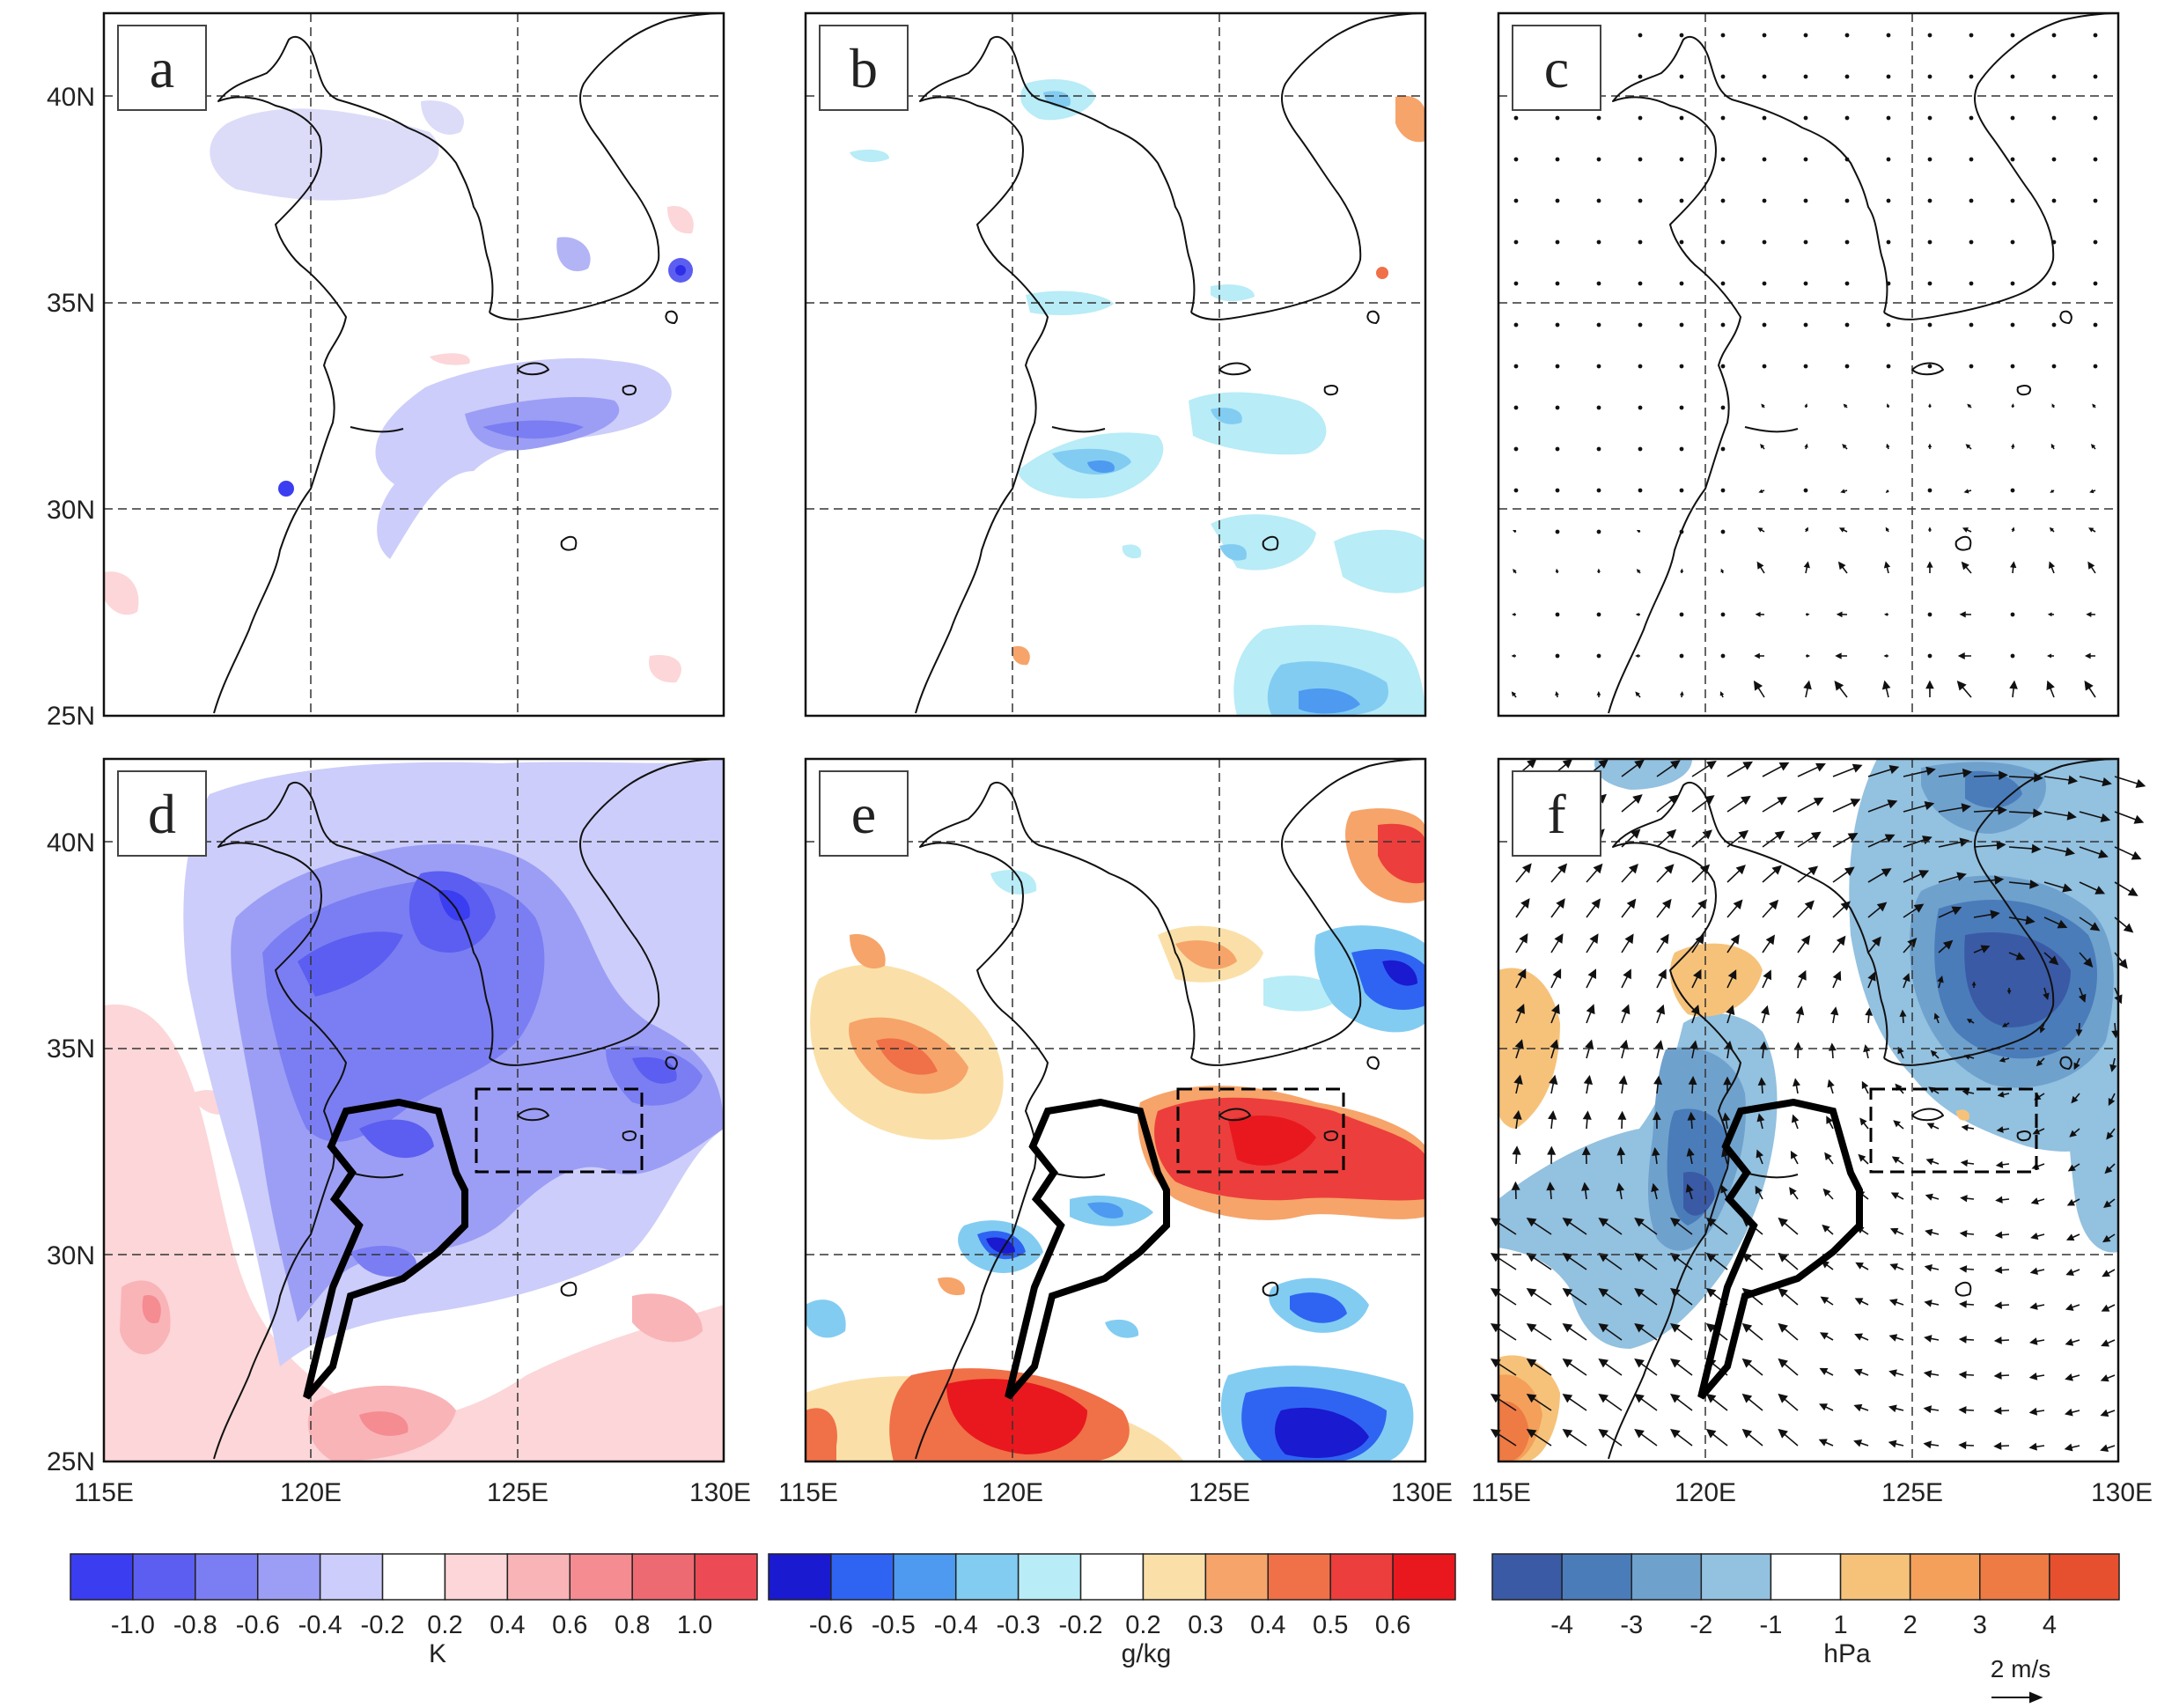  I want to click on grid-d, so click(414, 1110).